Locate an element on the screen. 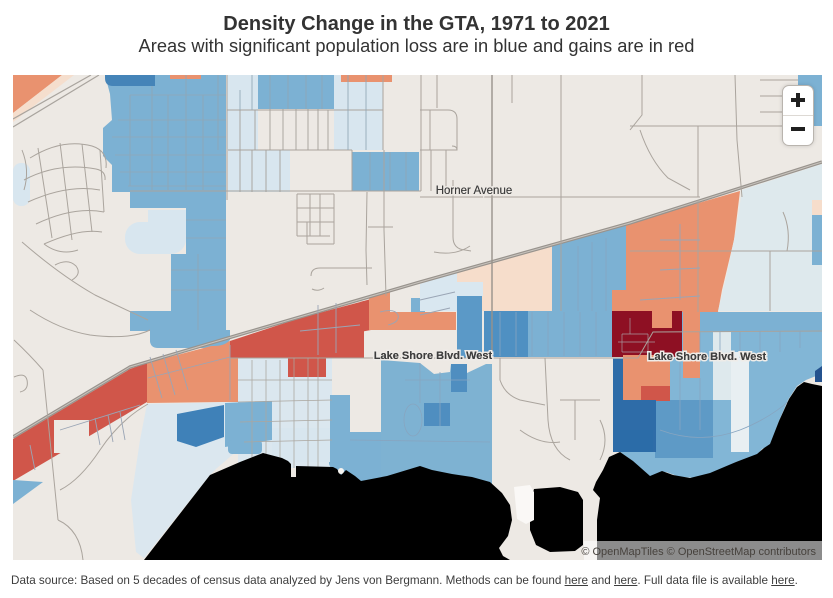 Image resolution: width=833 pixels, height=598 pixels. svg-text: Horner Avenue is located at coordinates (474, 191).